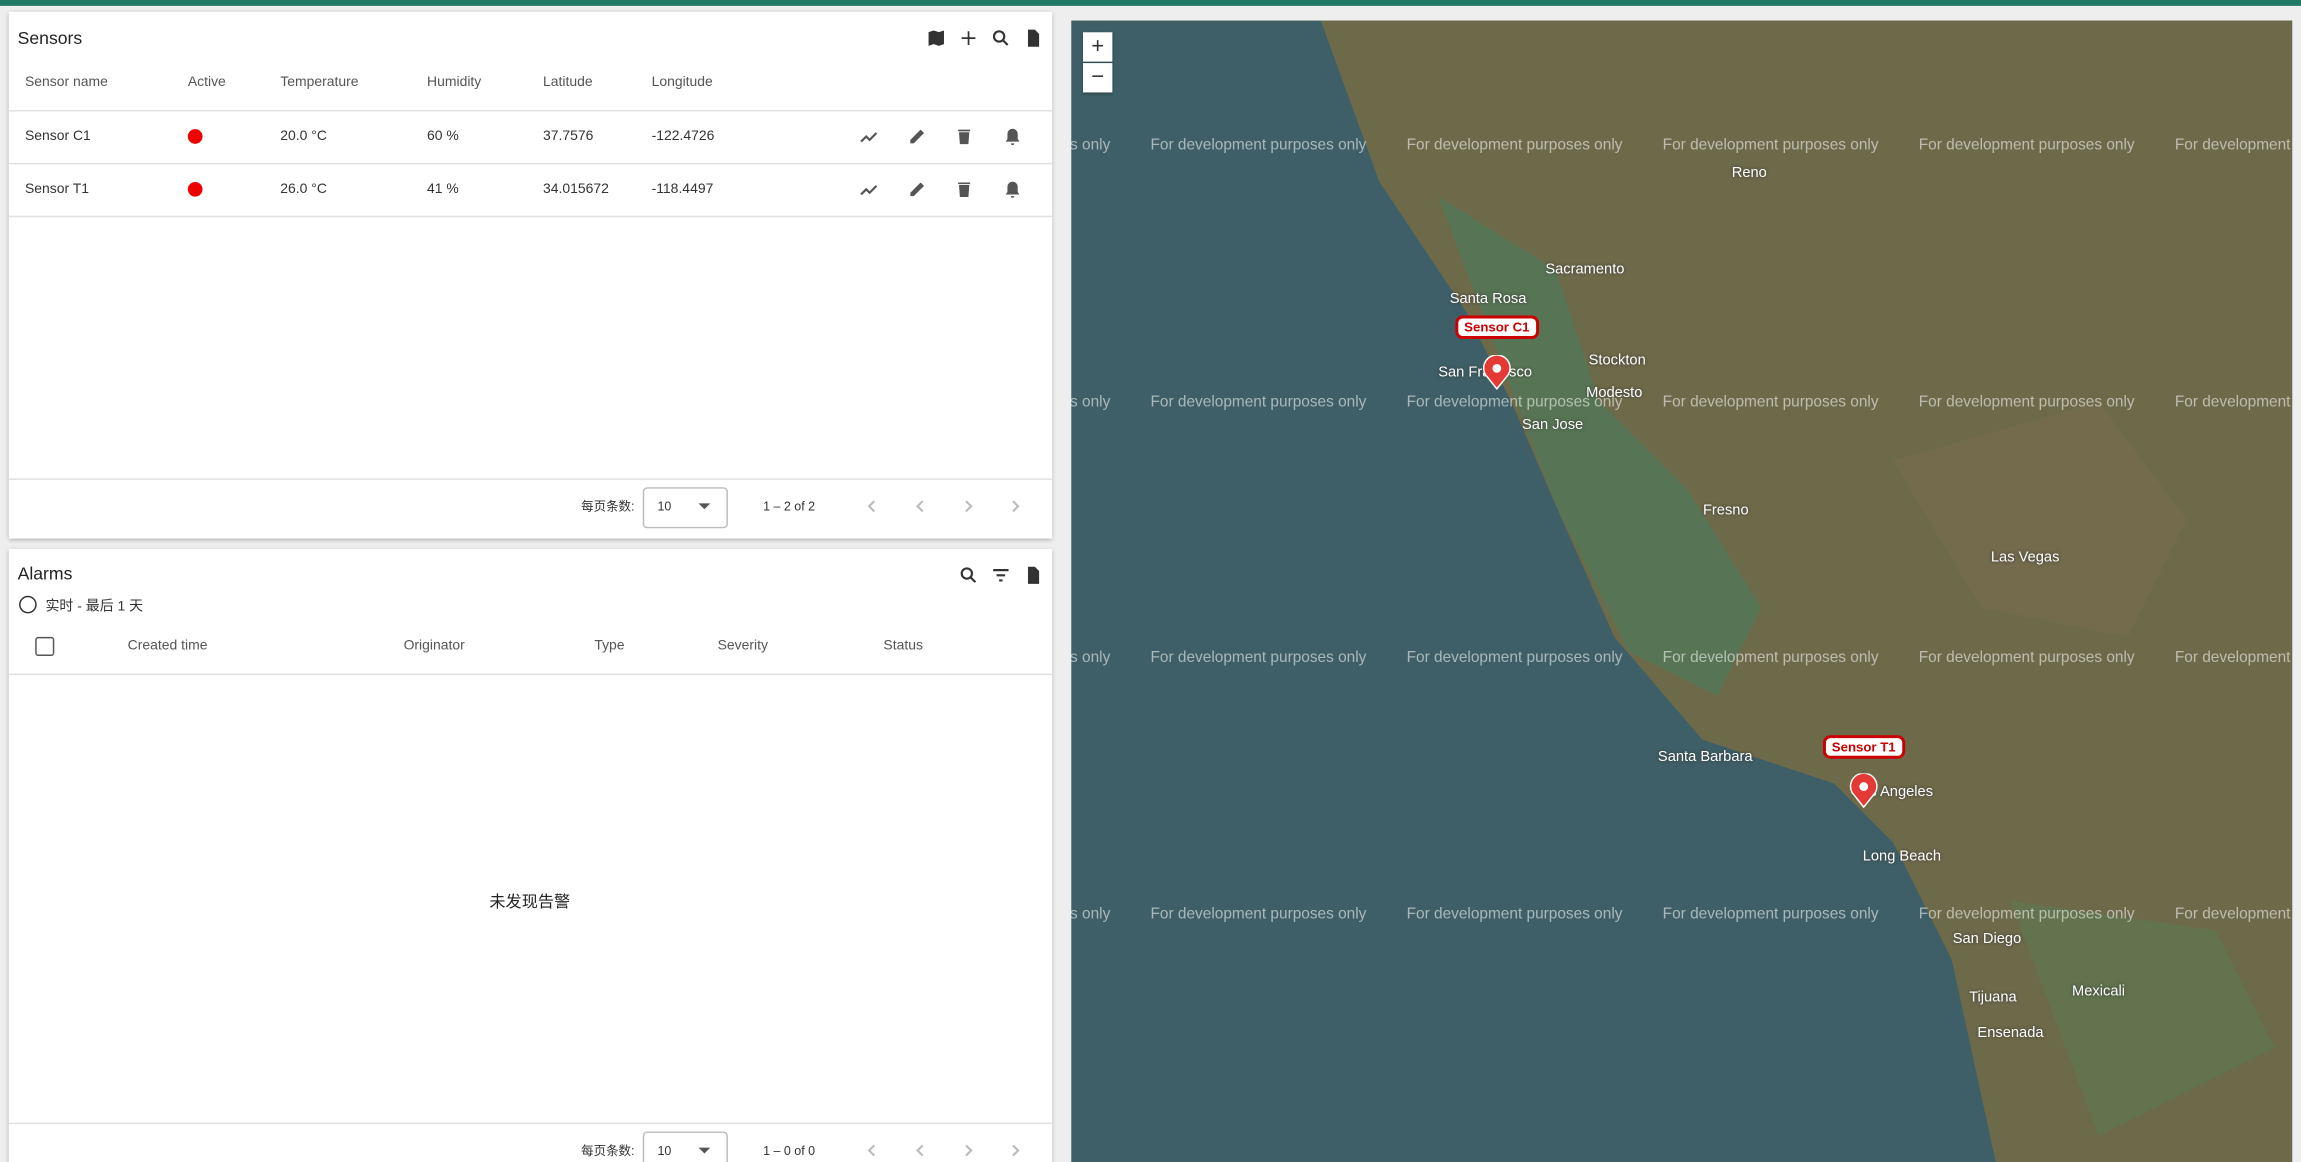 This screenshot has height=1162, width=2301. I want to click on cell: 41 %, so click(443, 189).